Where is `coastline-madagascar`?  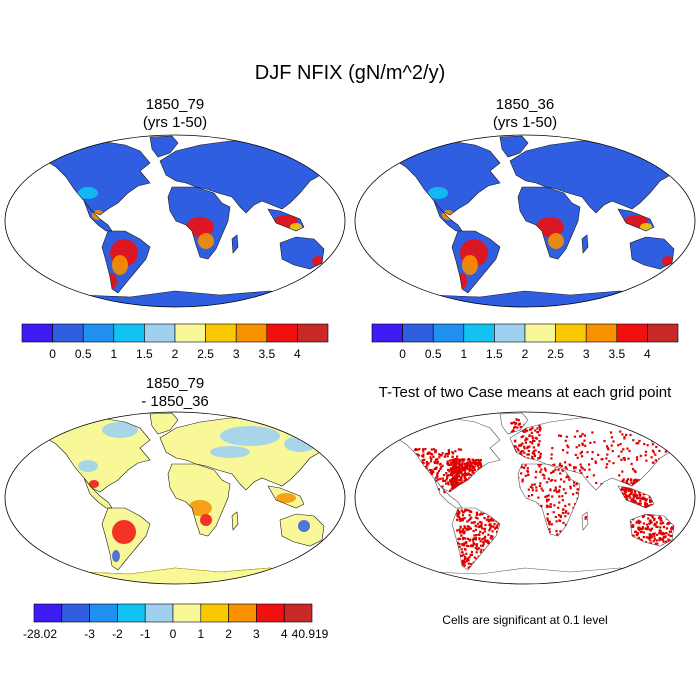
coastline-madagascar is located at coordinates (235, 521).